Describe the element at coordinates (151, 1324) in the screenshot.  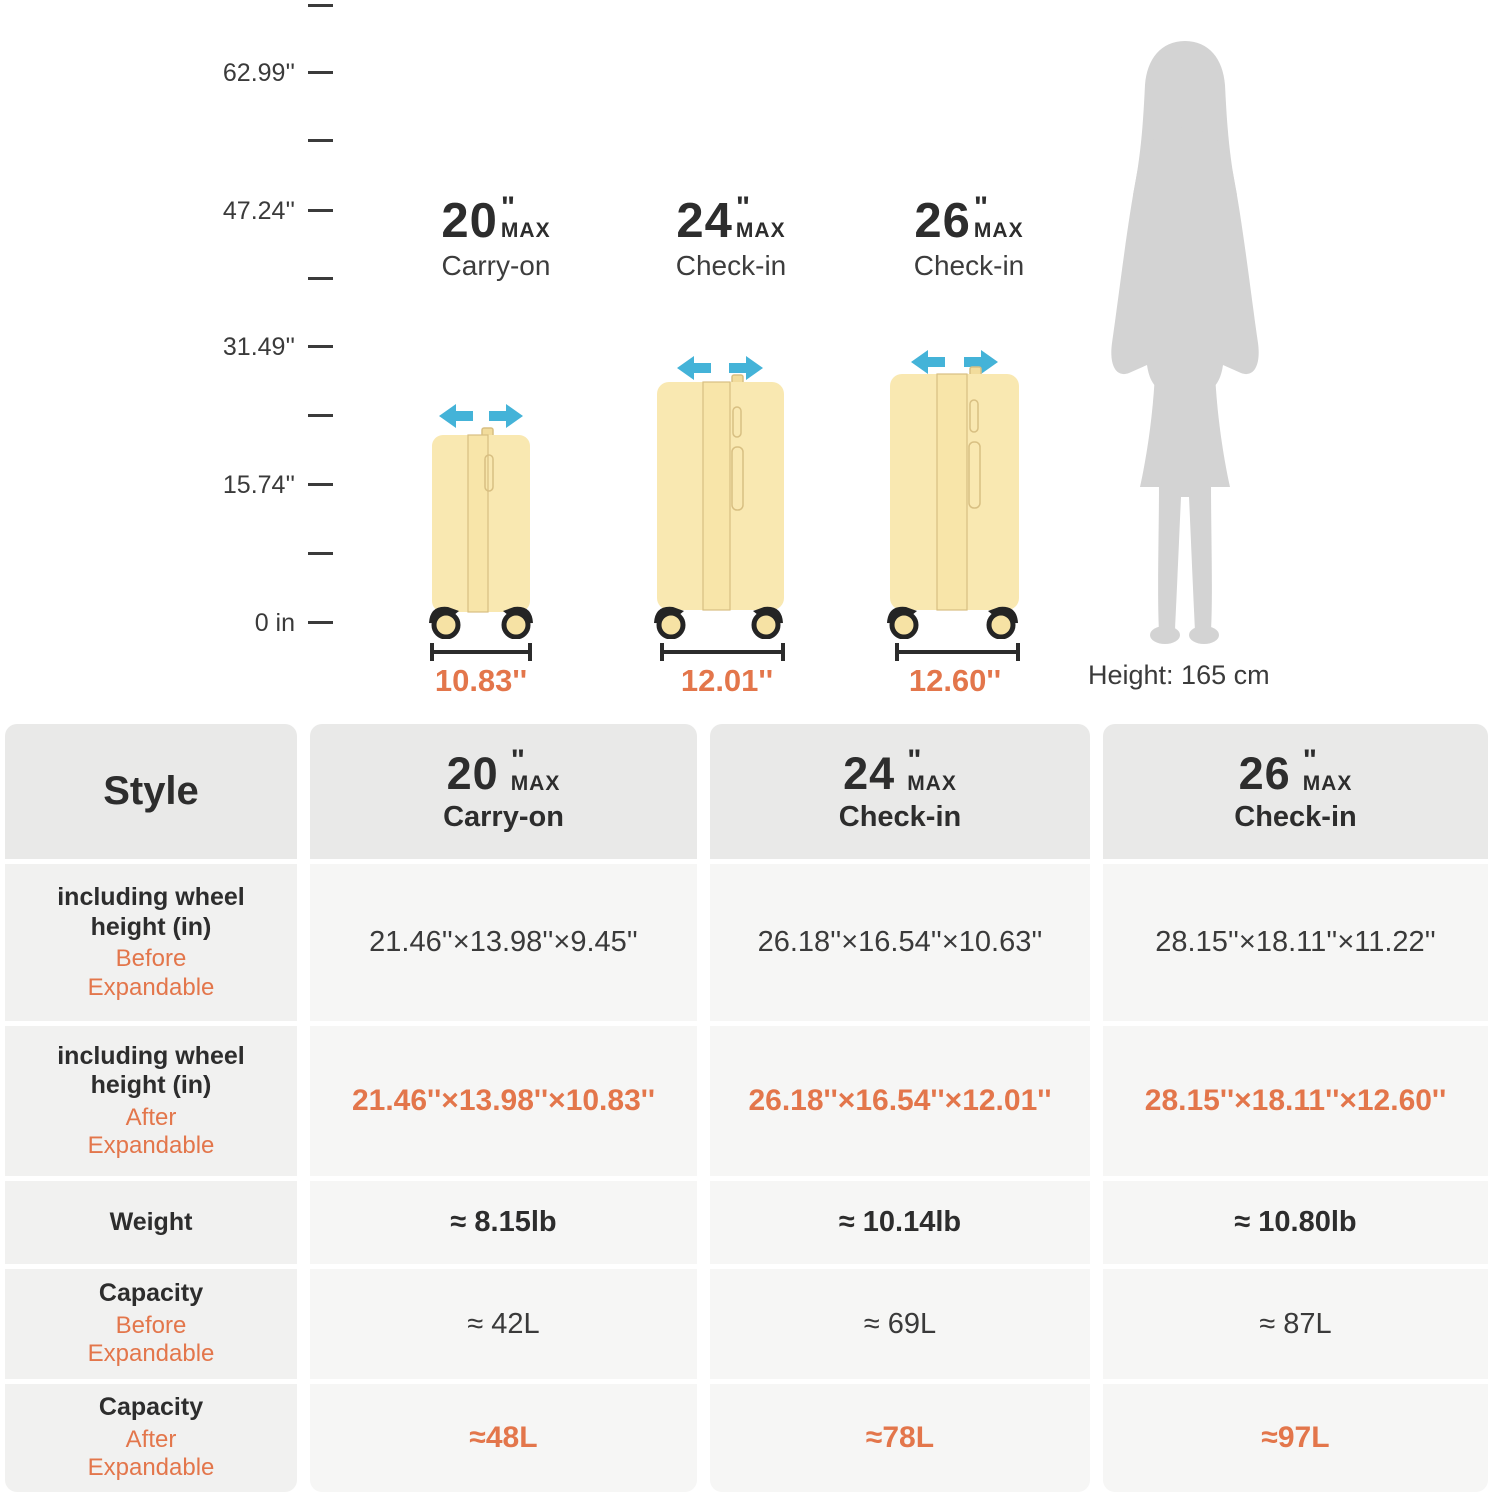
I see `row-label-cell: Capacity Before Expandable` at that location.